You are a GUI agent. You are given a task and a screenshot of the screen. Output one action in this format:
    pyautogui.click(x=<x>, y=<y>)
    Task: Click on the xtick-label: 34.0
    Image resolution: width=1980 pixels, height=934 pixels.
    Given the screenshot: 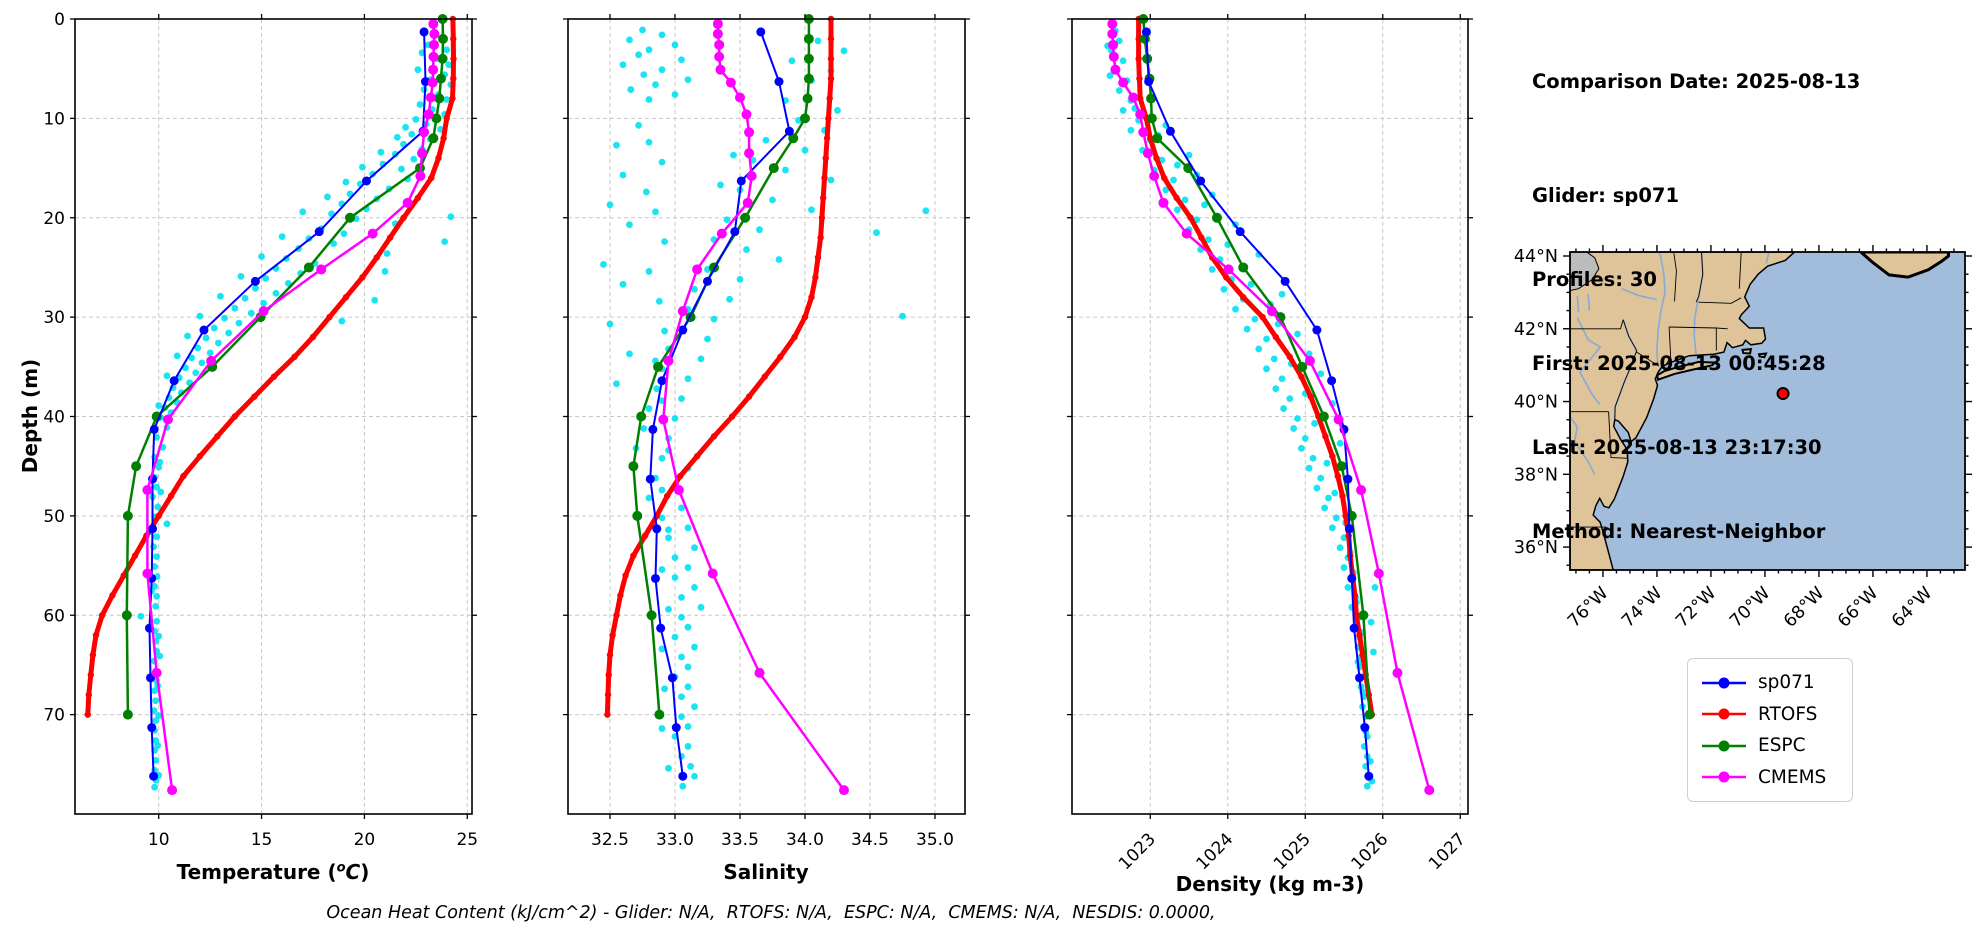 What is the action you would take?
    pyautogui.click(x=805, y=840)
    